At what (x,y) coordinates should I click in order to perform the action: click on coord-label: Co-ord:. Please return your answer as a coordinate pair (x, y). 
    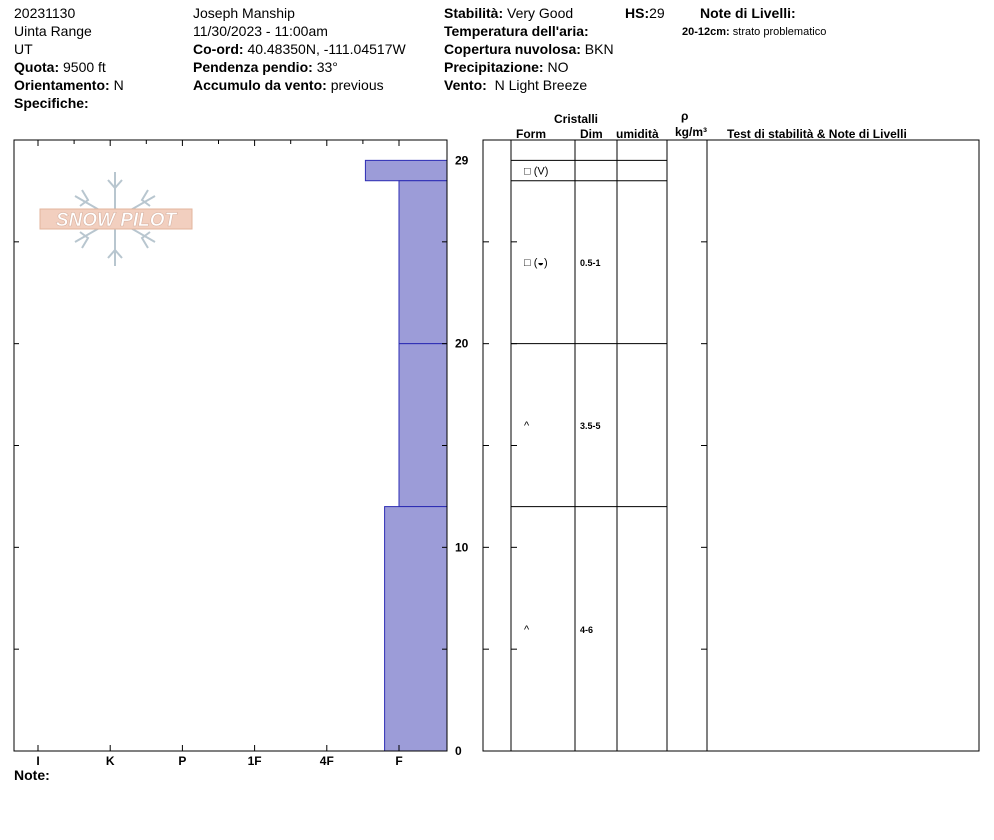
    Looking at the image, I should click on (218, 49).